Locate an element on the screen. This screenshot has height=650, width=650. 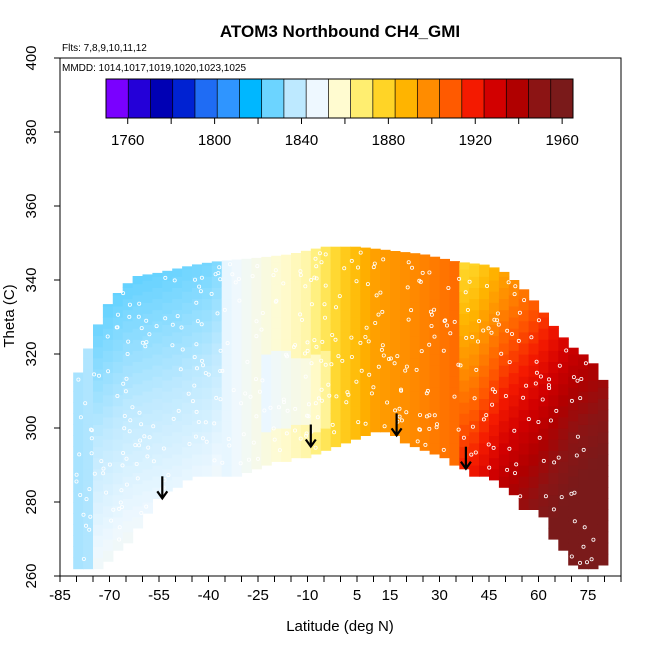
y-tick-label: 280 is located at coordinates (31, 501).